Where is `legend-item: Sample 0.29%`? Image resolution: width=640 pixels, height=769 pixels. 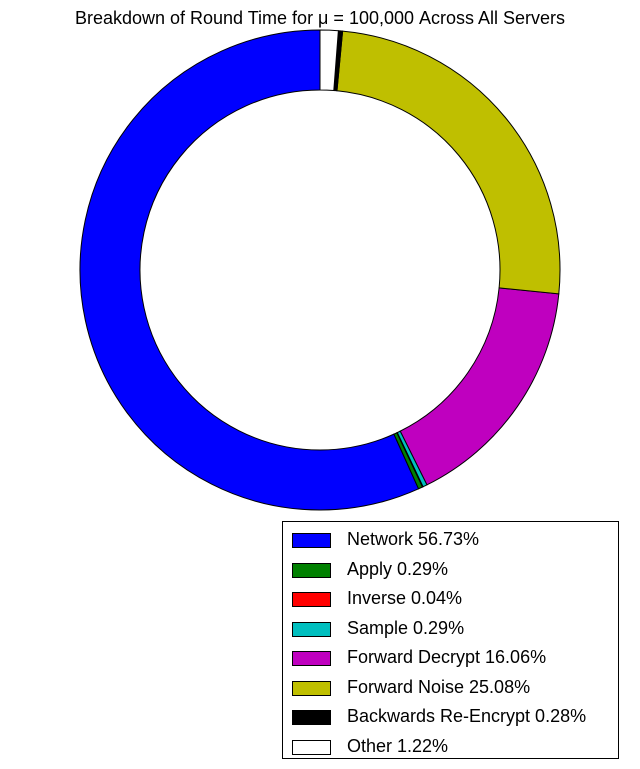 legend-item: Sample 0.29% is located at coordinates (450, 630).